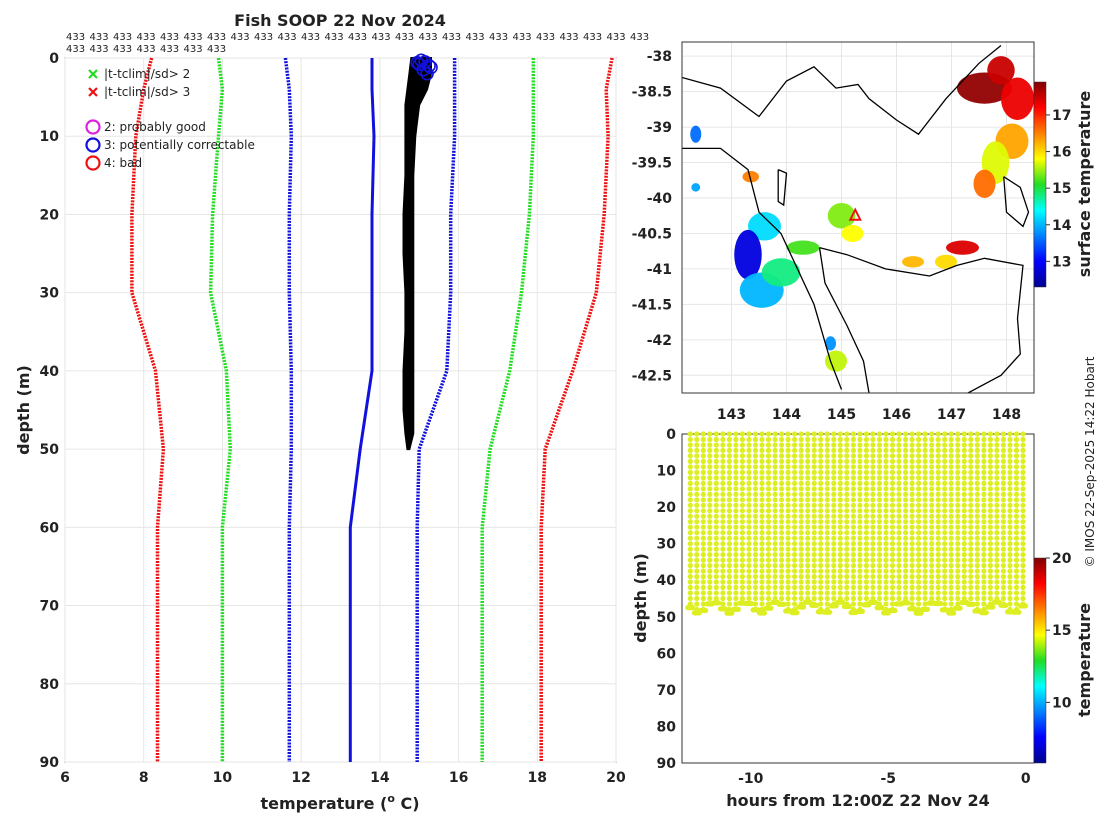 The height and width of the screenshot is (824, 1100). I want to click on series-green-right, so click(508, 410).